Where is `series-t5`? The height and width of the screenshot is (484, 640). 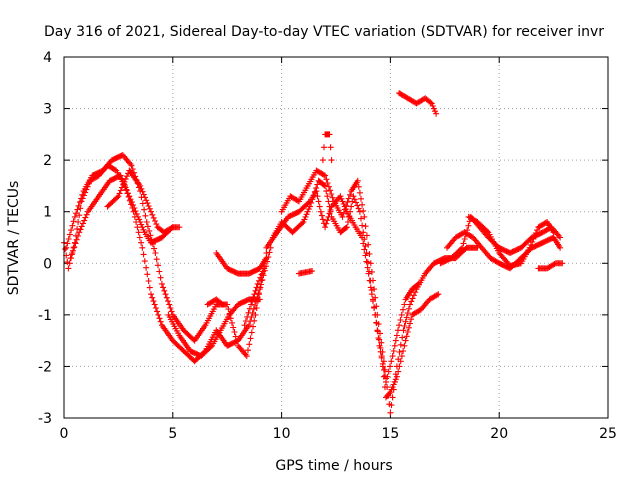
series-t5 is located at coordinates (214, 328).